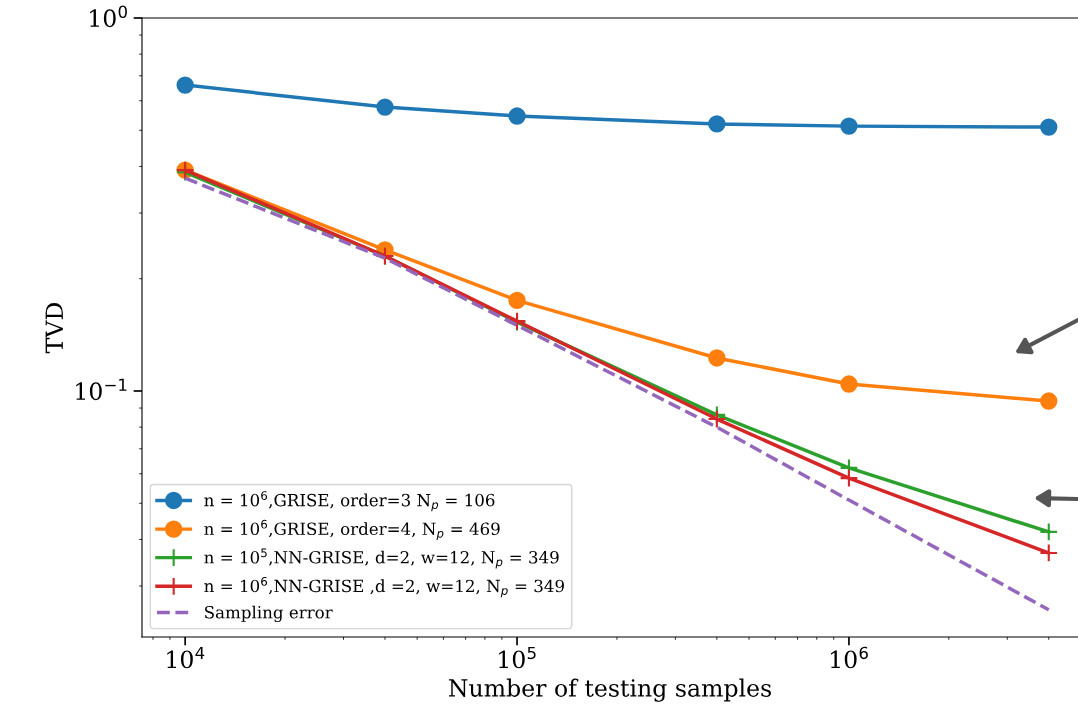 The width and height of the screenshot is (1078, 725). Describe the element at coordinates (349, 501) in the screenshot. I see `legend-label: n = 10$^{6}$,GRISE, order=3 N$_{p}$ = 106` at that location.